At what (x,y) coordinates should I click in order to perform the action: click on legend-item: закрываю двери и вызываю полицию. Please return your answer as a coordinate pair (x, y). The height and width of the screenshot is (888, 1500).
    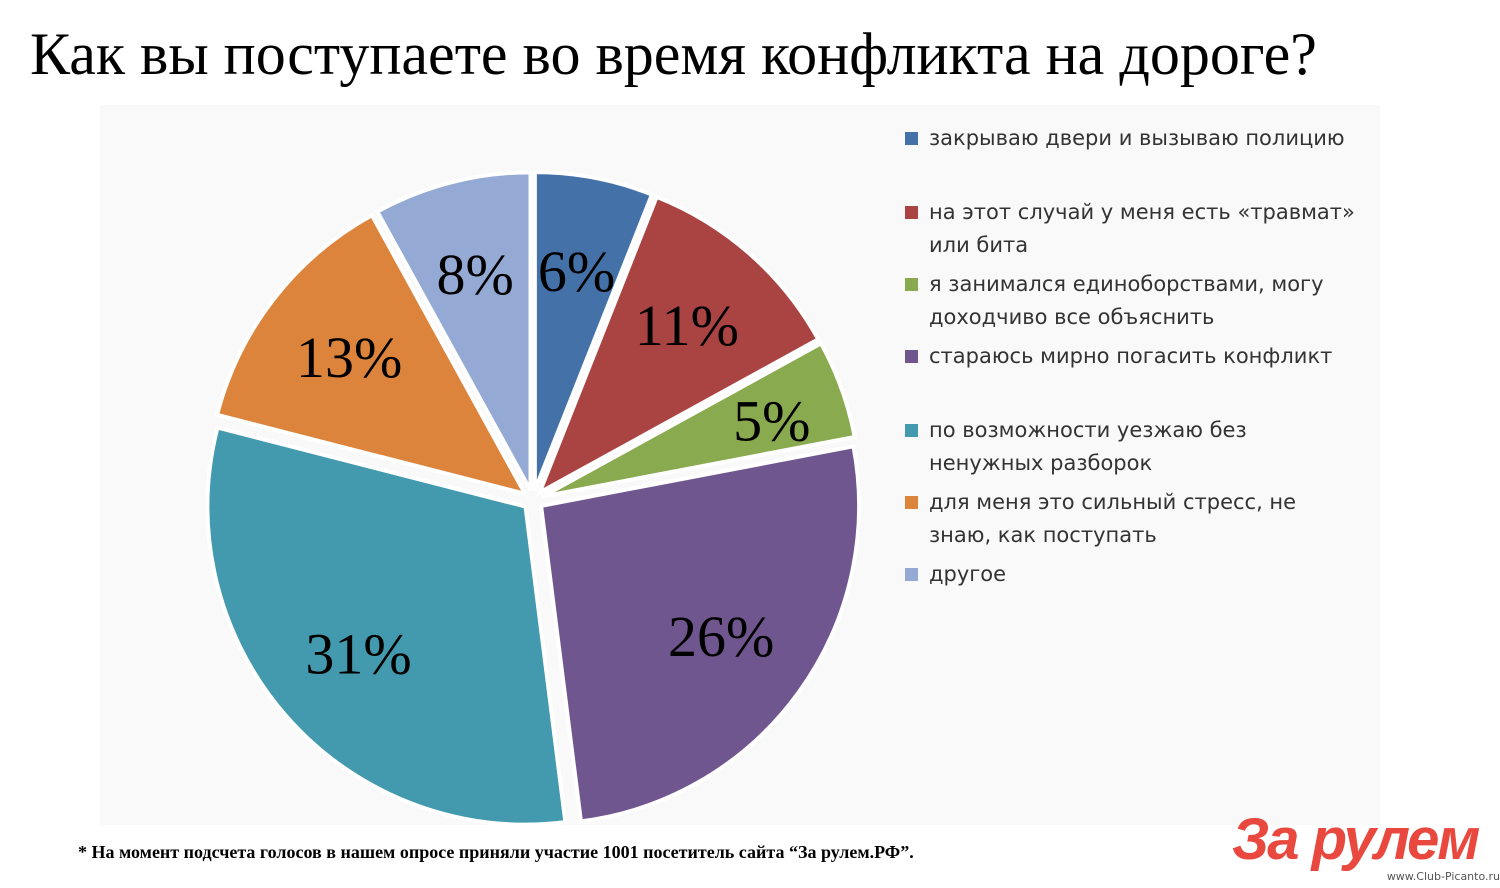
    Looking at the image, I should click on (1140, 138).